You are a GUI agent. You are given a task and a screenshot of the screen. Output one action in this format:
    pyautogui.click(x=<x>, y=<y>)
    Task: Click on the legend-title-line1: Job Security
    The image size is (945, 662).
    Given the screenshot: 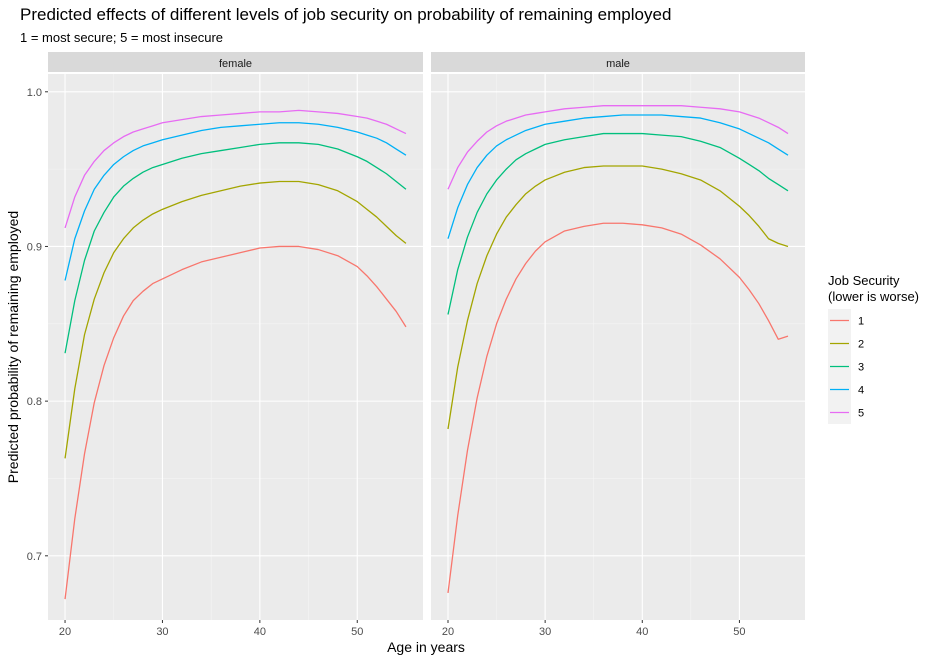 What is the action you would take?
    pyautogui.click(x=864, y=280)
    